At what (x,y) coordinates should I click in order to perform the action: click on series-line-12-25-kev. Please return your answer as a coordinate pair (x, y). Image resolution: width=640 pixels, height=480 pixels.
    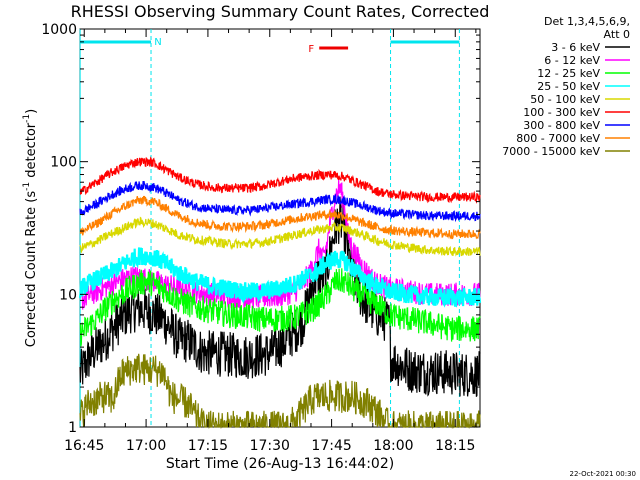
    Looking at the image, I should click on (280, 307).